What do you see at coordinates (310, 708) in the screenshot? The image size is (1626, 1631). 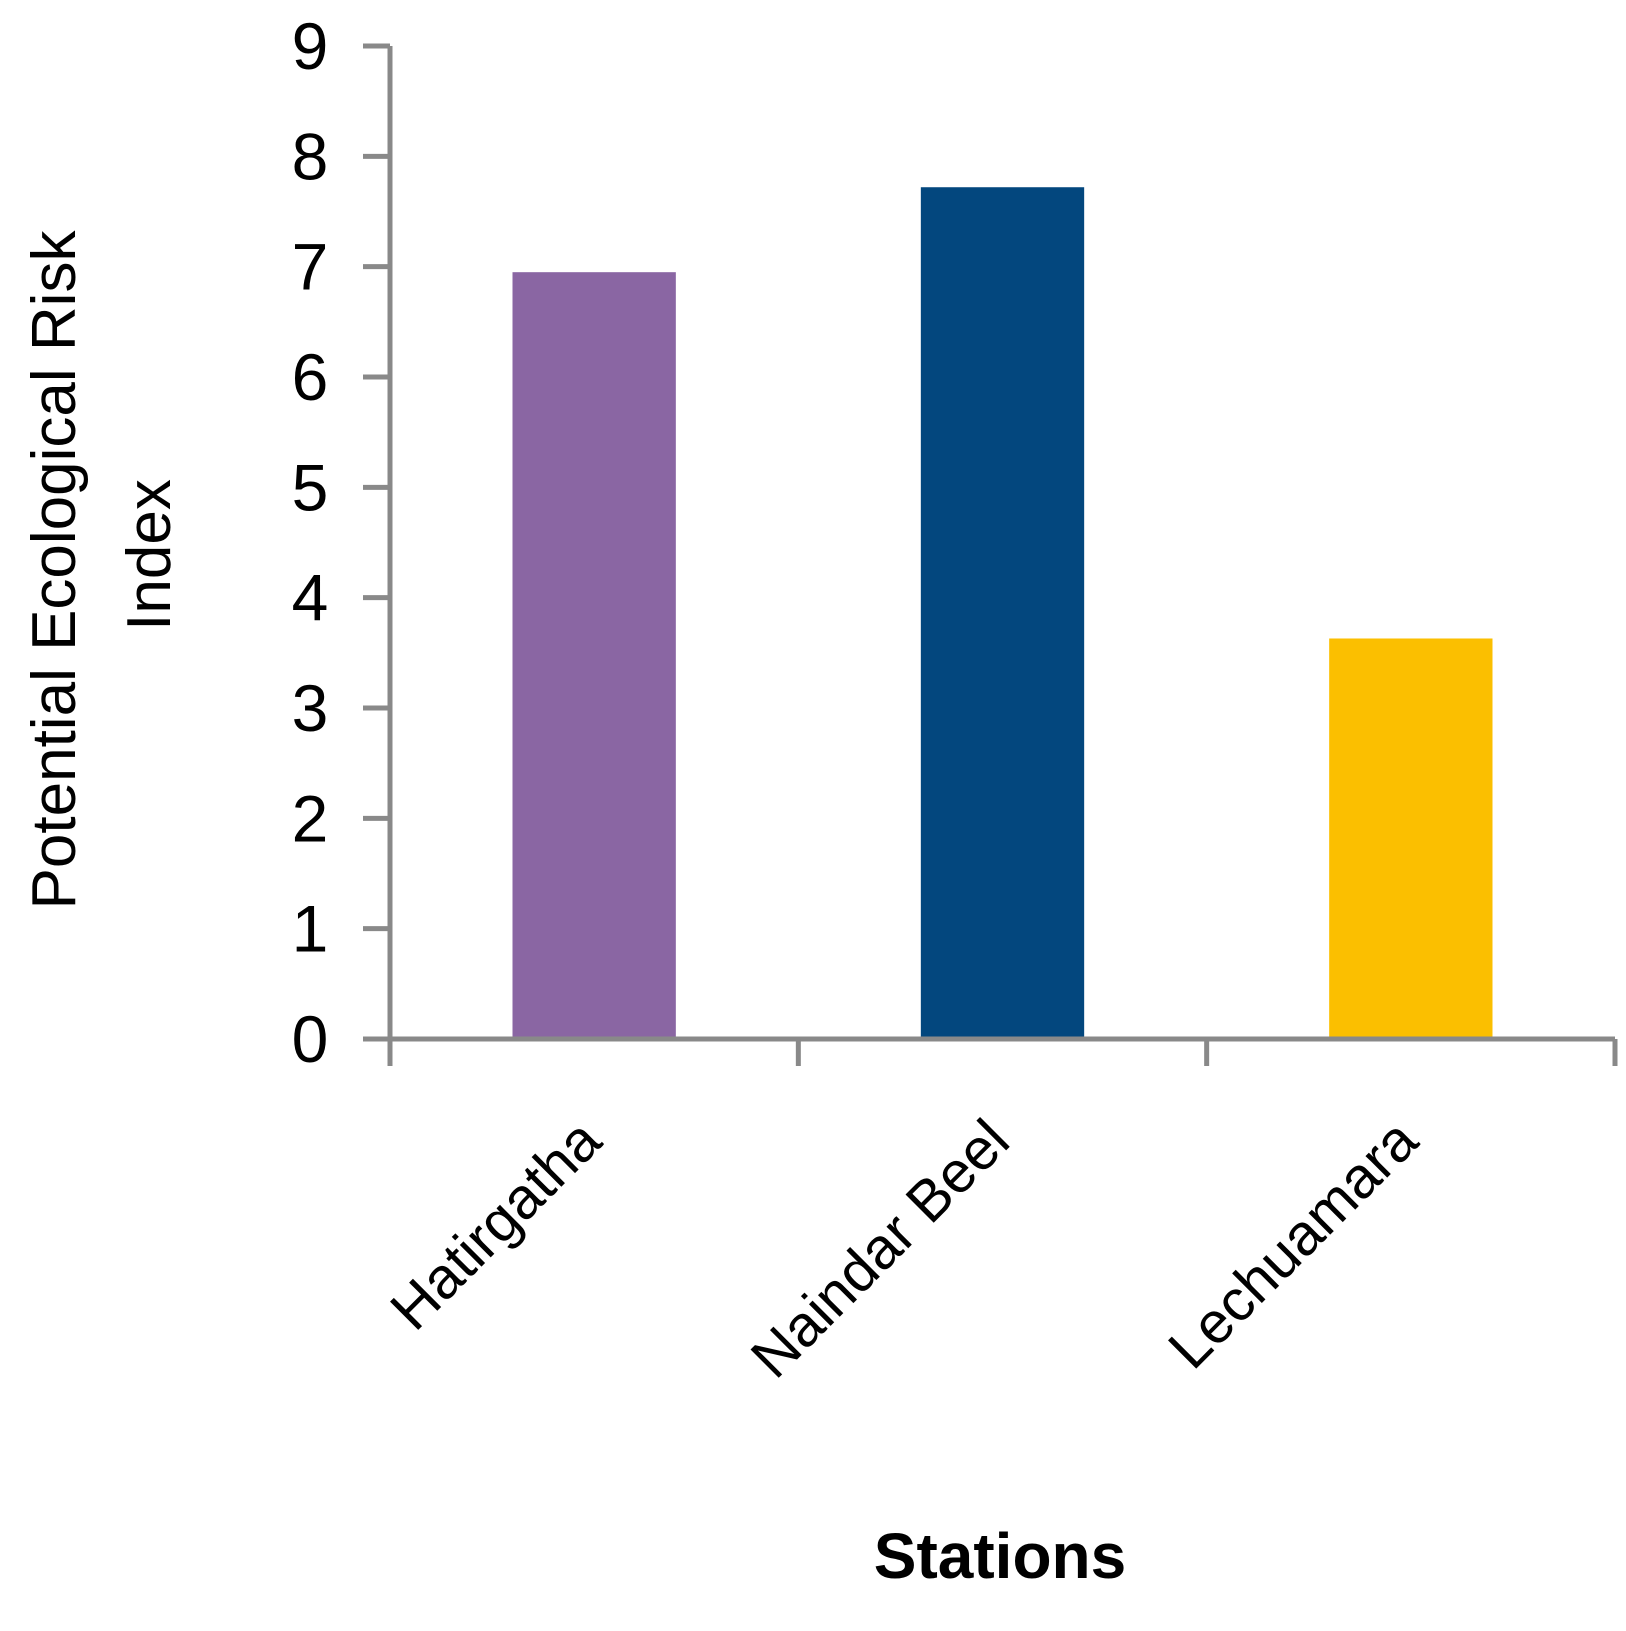 I see `y-tick-label: 3` at bounding box center [310, 708].